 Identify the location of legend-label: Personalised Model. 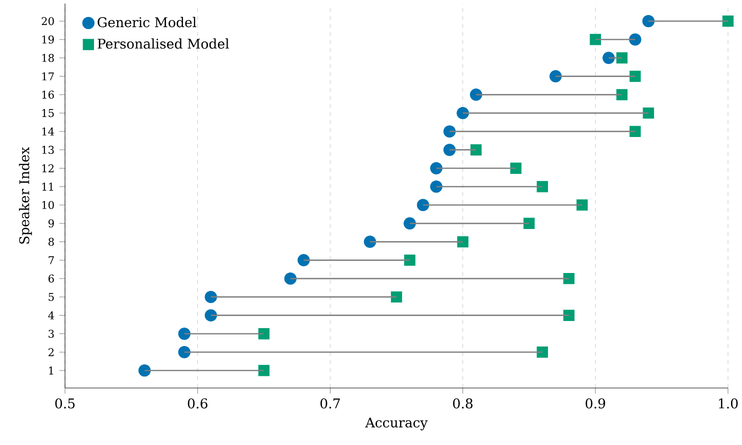
(163, 43).